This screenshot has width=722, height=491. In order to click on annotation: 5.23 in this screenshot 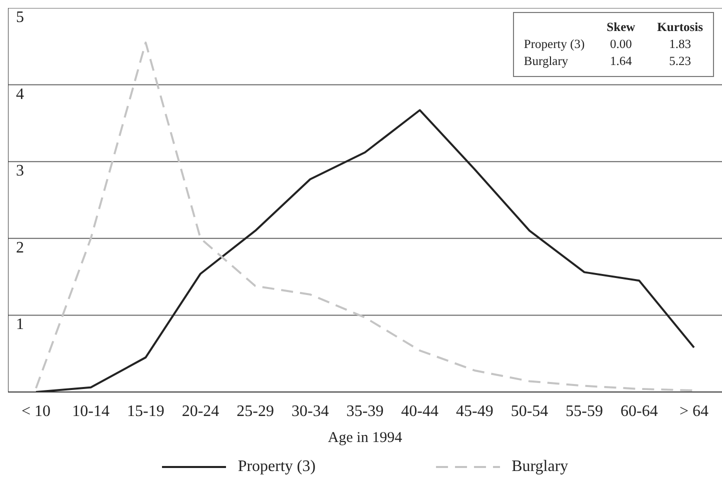, I will do `click(680, 61)`.